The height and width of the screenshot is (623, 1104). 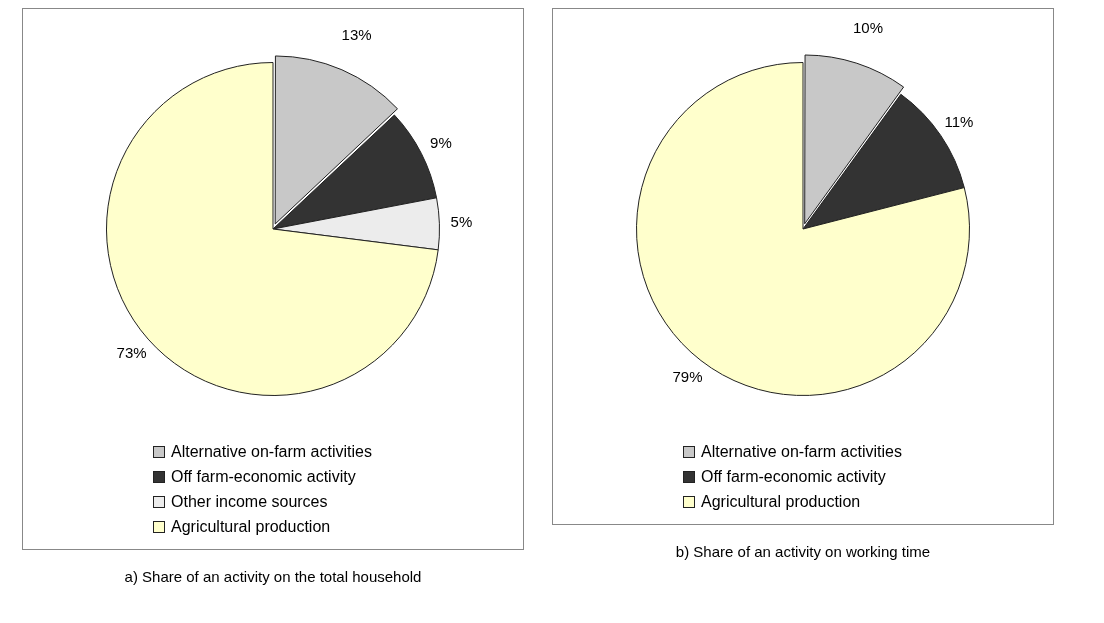 What do you see at coordinates (131, 352) in the screenshot?
I see `data-label: 73%` at bounding box center [131, 352].